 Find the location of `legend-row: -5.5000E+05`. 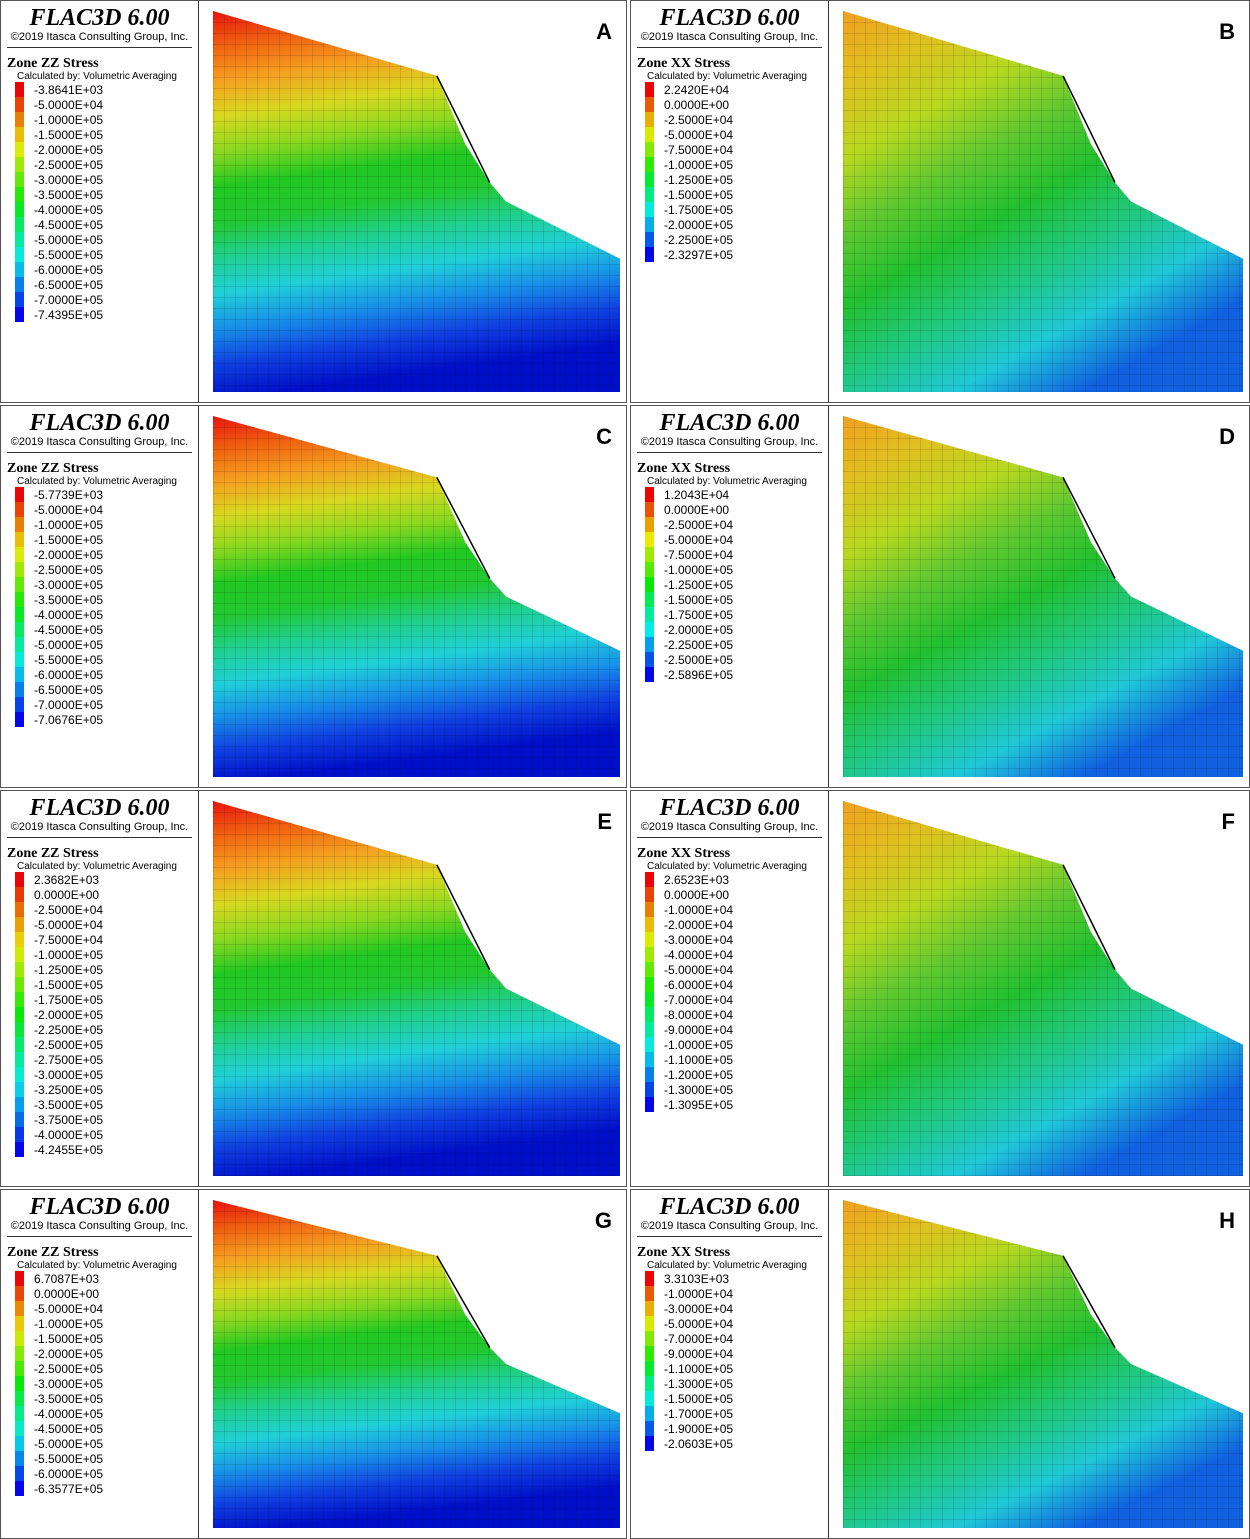

legend-row: -5.5000E+05 is located at coordinates (103, 1458).